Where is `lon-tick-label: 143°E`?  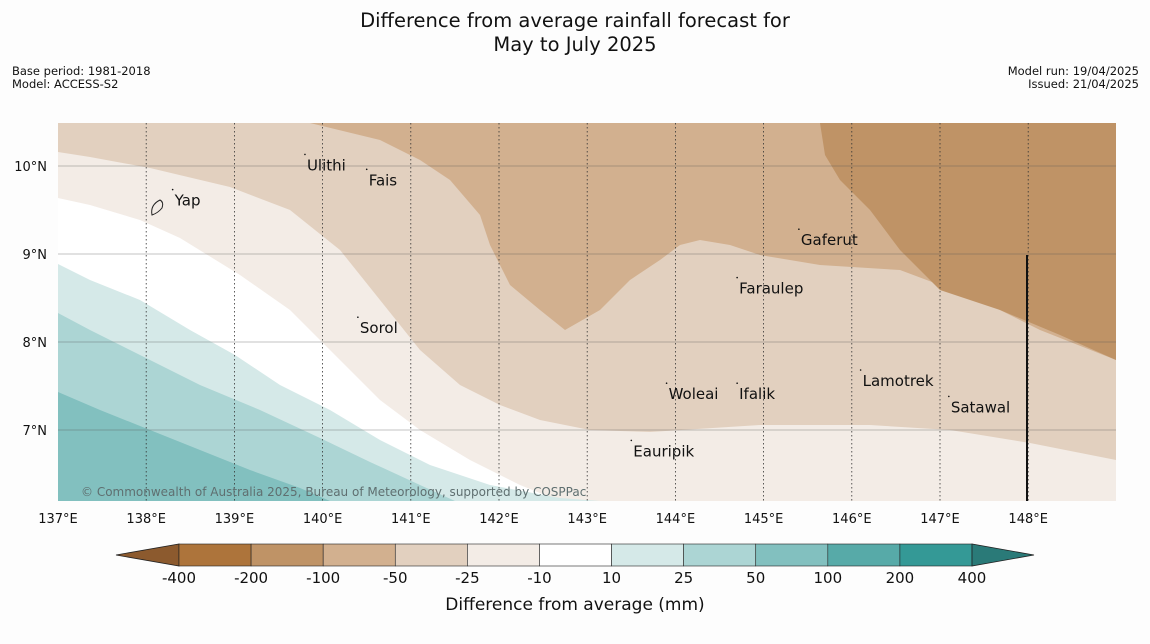 lon-tick-label: 143°E is located at coordinates (587, 519).